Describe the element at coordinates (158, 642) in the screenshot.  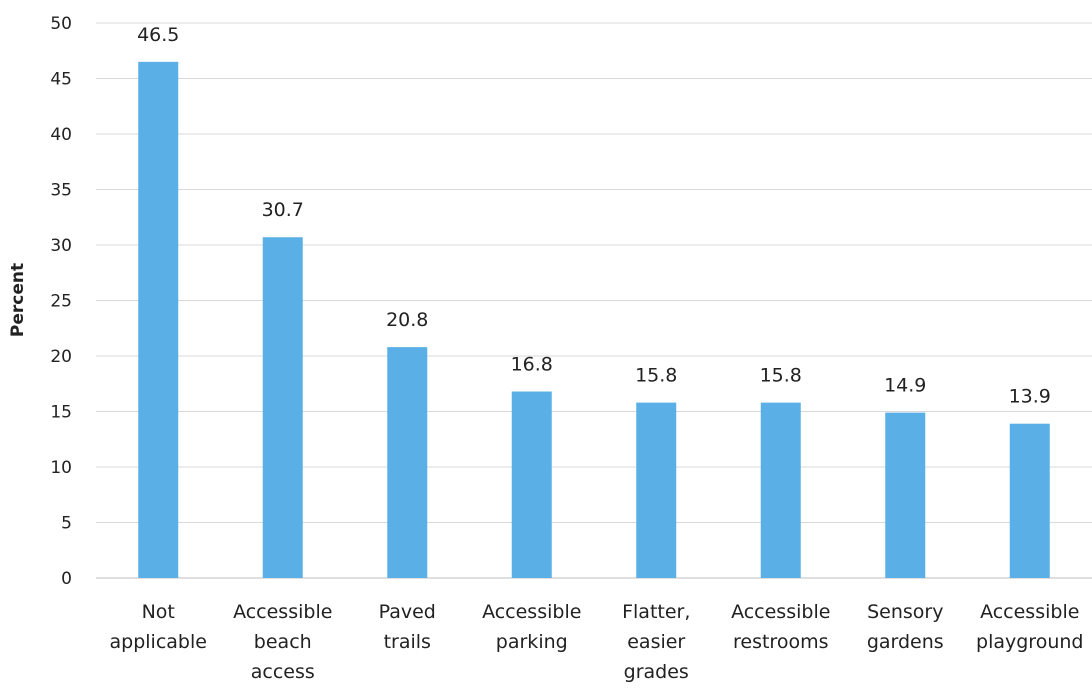
I see `category-label-0-line-1: applicable` at that location.